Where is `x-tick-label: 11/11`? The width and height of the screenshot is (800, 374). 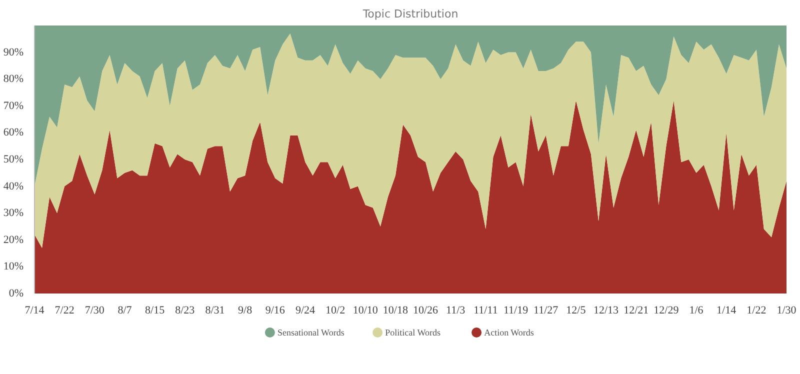
x-tick-label: 11/11 is located at coordinates (486, 310).